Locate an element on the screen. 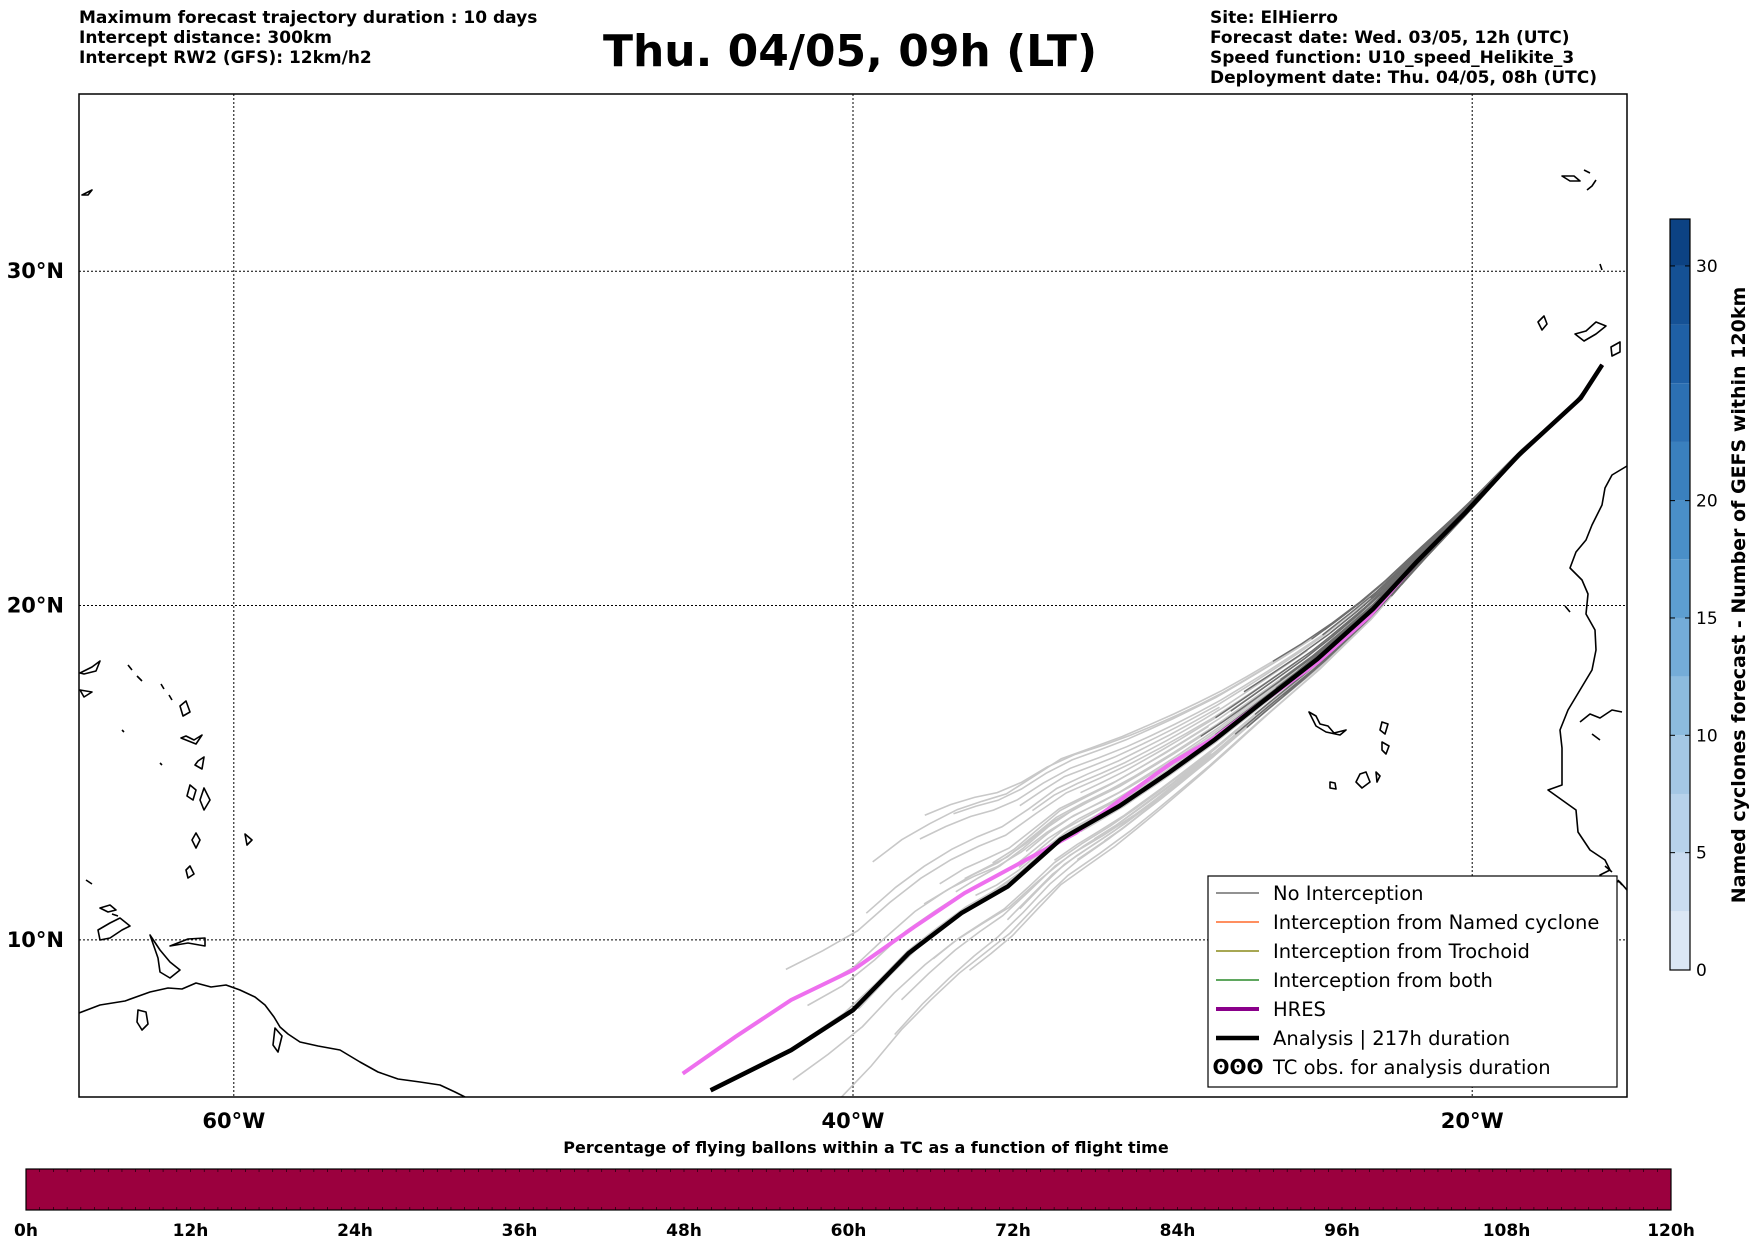 The image size is (1752, 1241). lon-tick-label: 20°W is located at coordinates (1472, 1121).